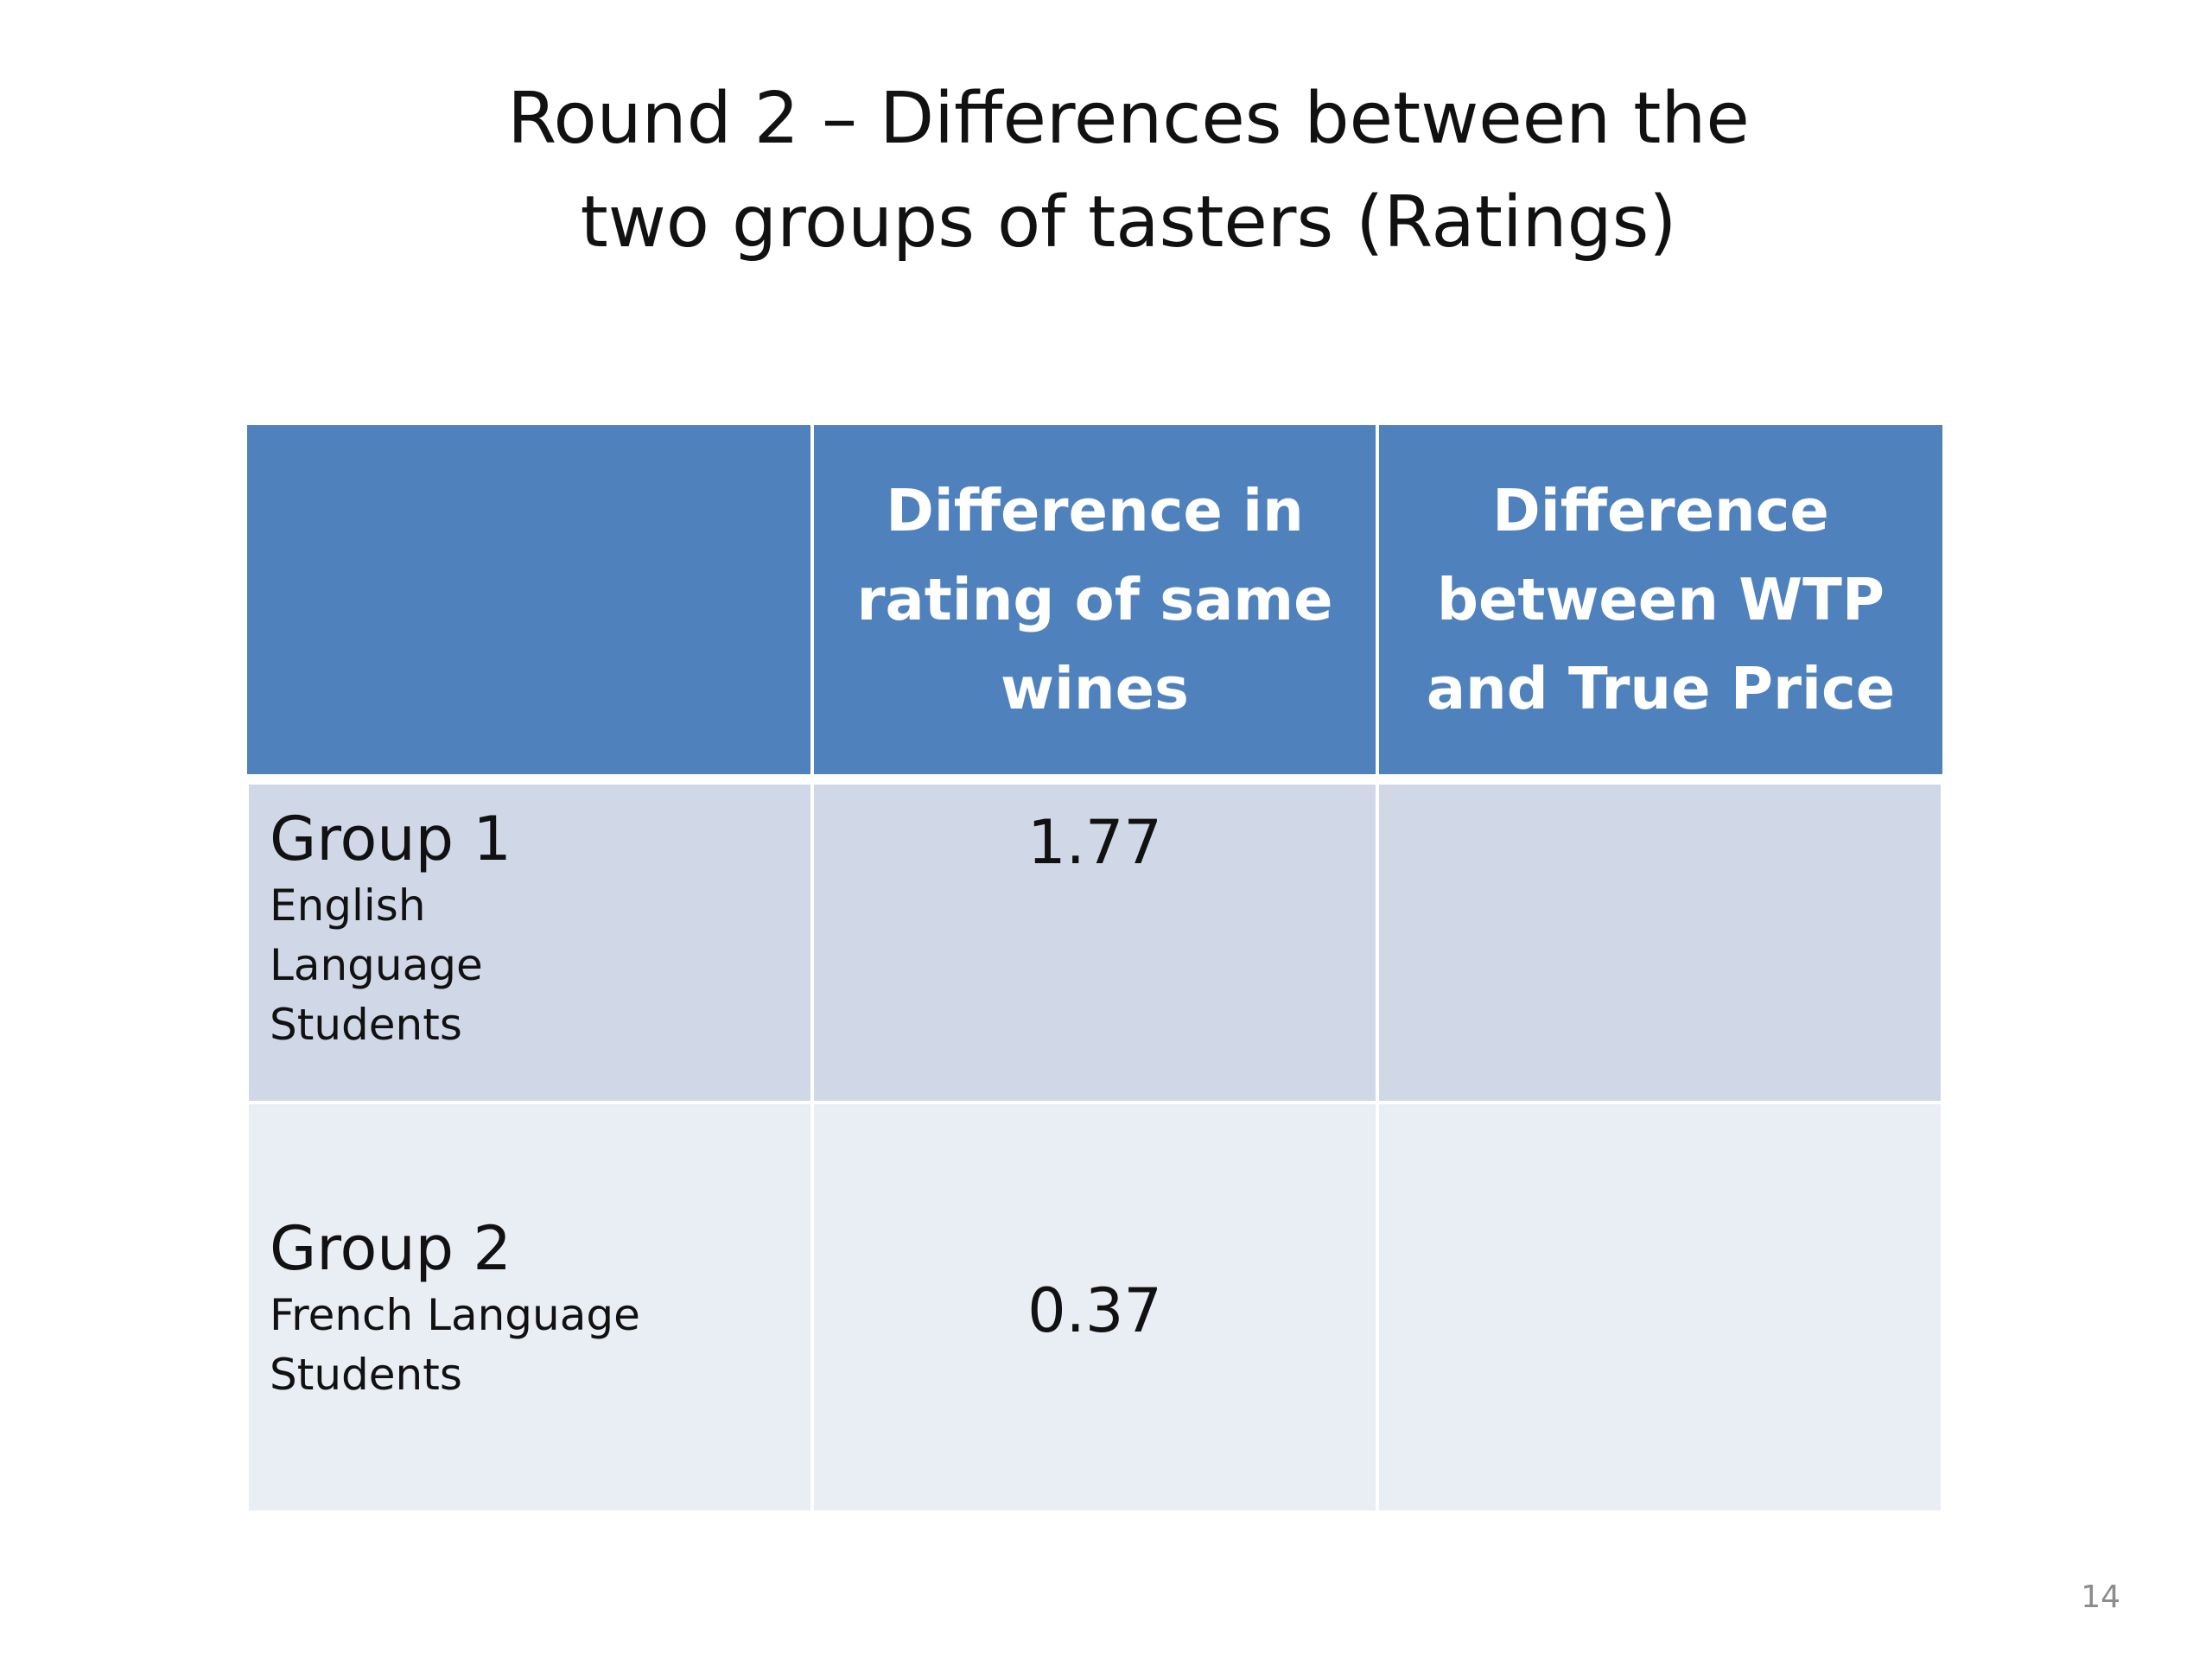  I want to click on header-wtp-difference: Difference between WTP and True Price, so click(1659, 603).